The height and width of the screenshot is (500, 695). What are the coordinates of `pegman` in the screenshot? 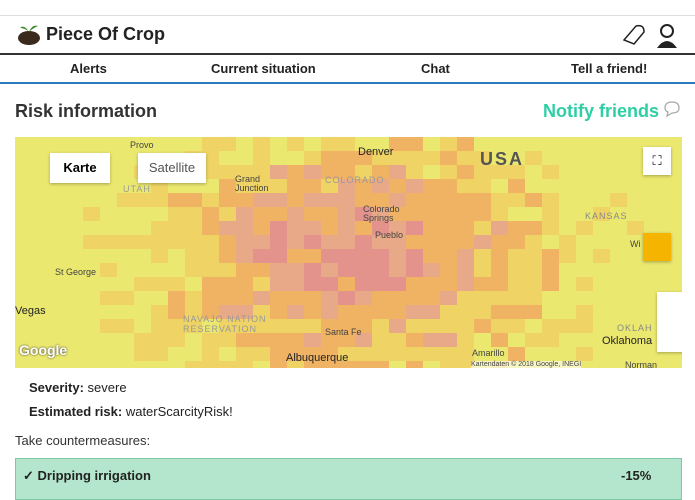 It's located at (657, 247).